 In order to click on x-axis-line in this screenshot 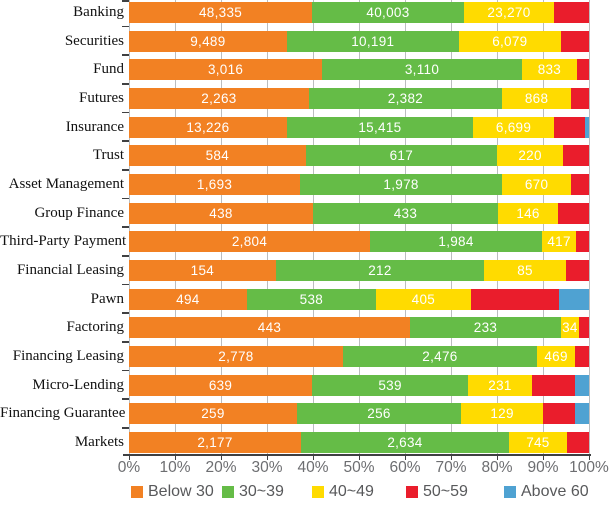, I will do `click(357, 455)`.